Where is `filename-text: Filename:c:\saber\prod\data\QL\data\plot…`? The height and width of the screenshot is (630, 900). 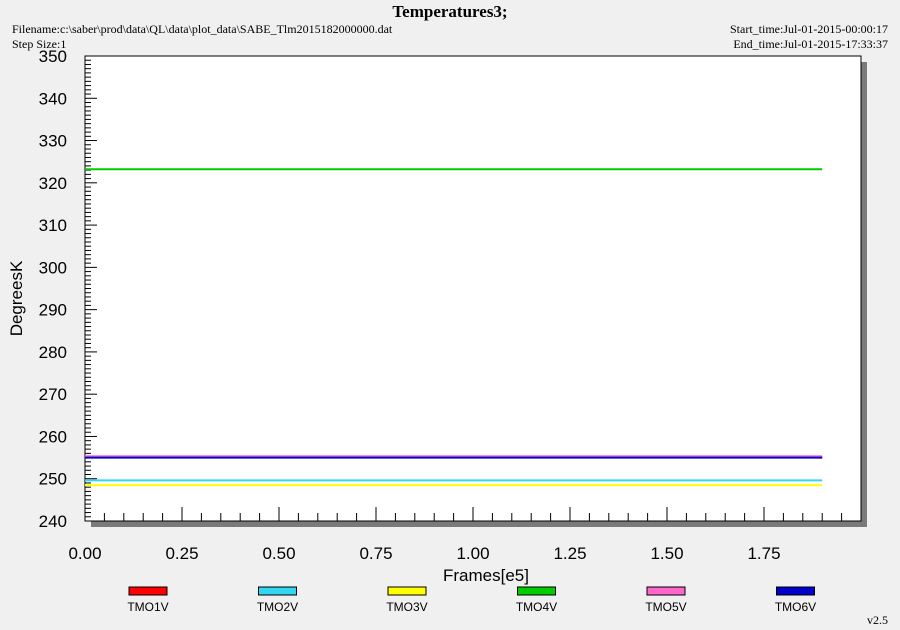
filename-text: Filename:c:\saber\prod\data\QL\data\plot… is located at coordinates (202, 29).